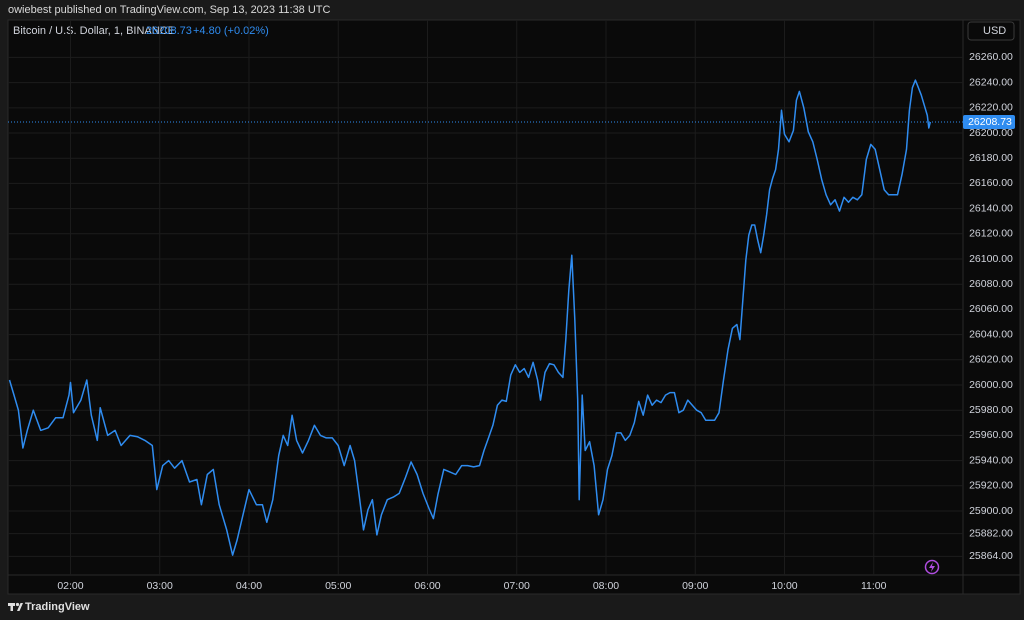  What do you see at coordinates (874, 586) in the screenshot?
I see `x-tick-label: 11:00` at bounding box center [874, 586].